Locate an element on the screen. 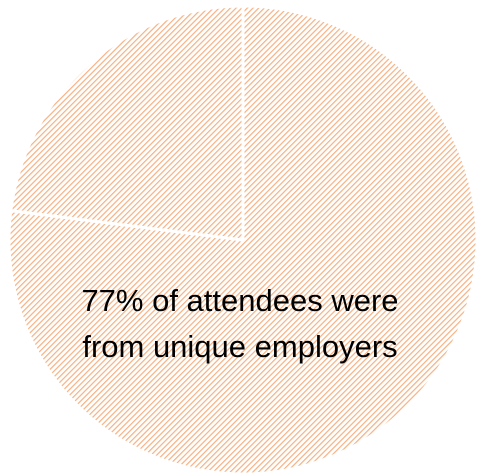 The height and width of the screenshot is (476, 477). annotation-line-2: from unique employers is located at coordinates (239, 346).